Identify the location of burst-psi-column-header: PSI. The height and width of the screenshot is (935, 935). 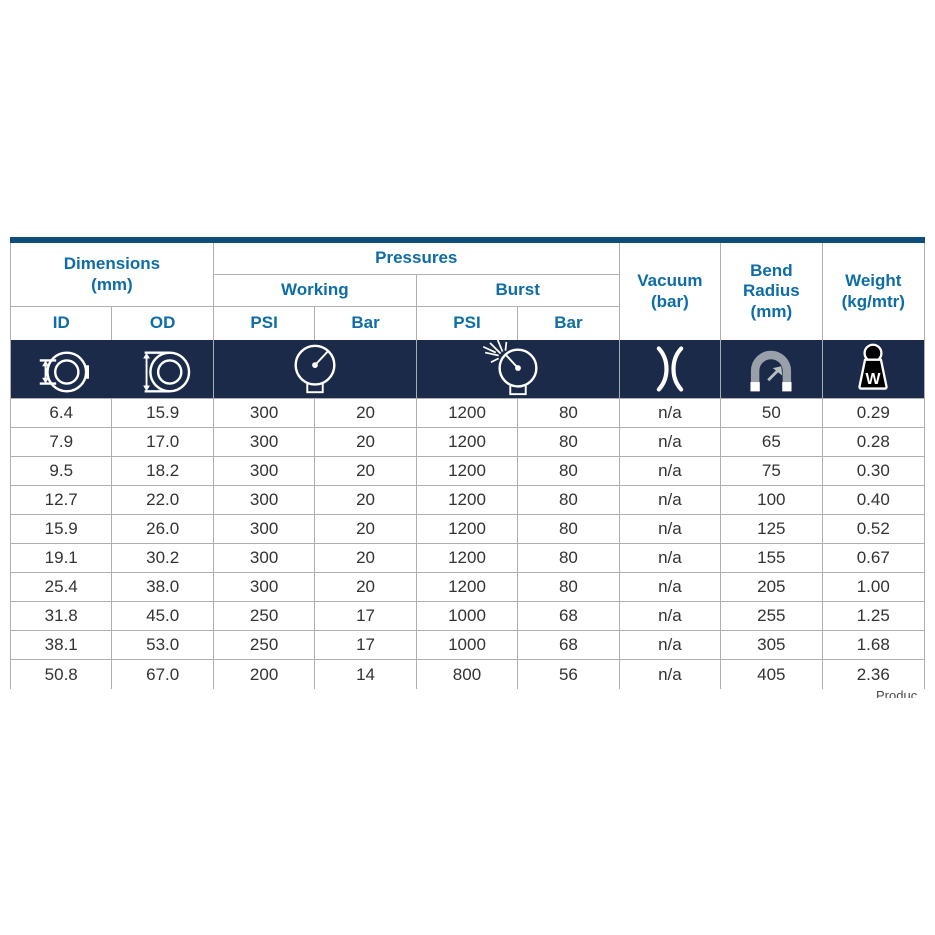
(468, 323).